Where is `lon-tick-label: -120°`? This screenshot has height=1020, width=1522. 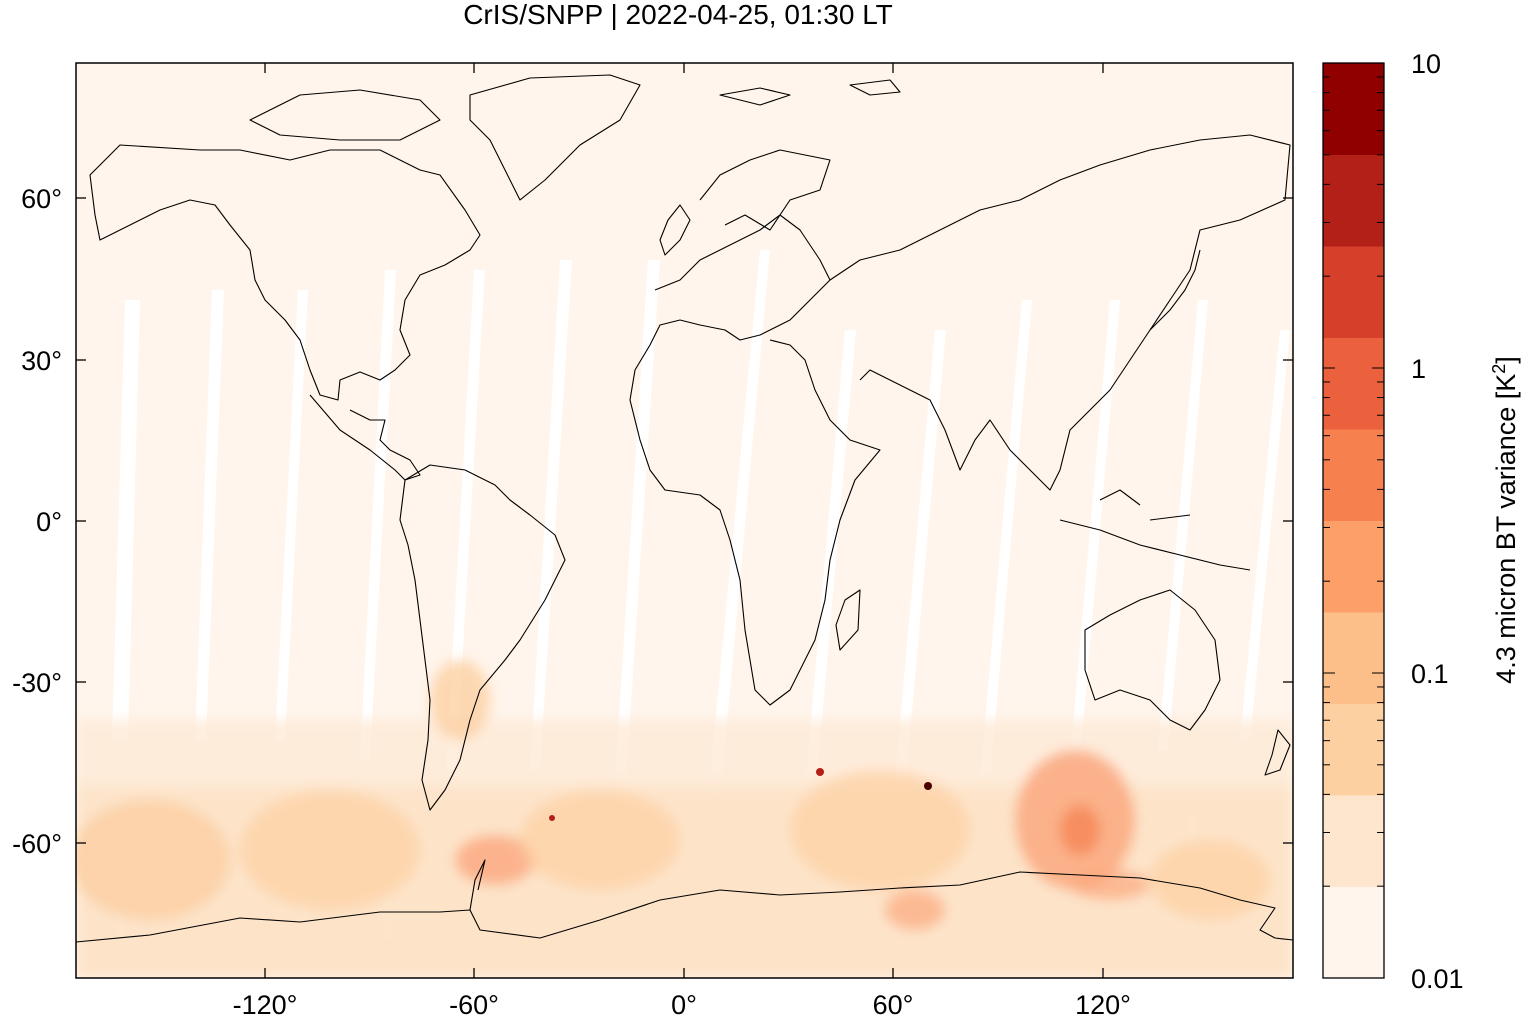
lon-tick-label: -120° is located at coordinates (265, 1005).